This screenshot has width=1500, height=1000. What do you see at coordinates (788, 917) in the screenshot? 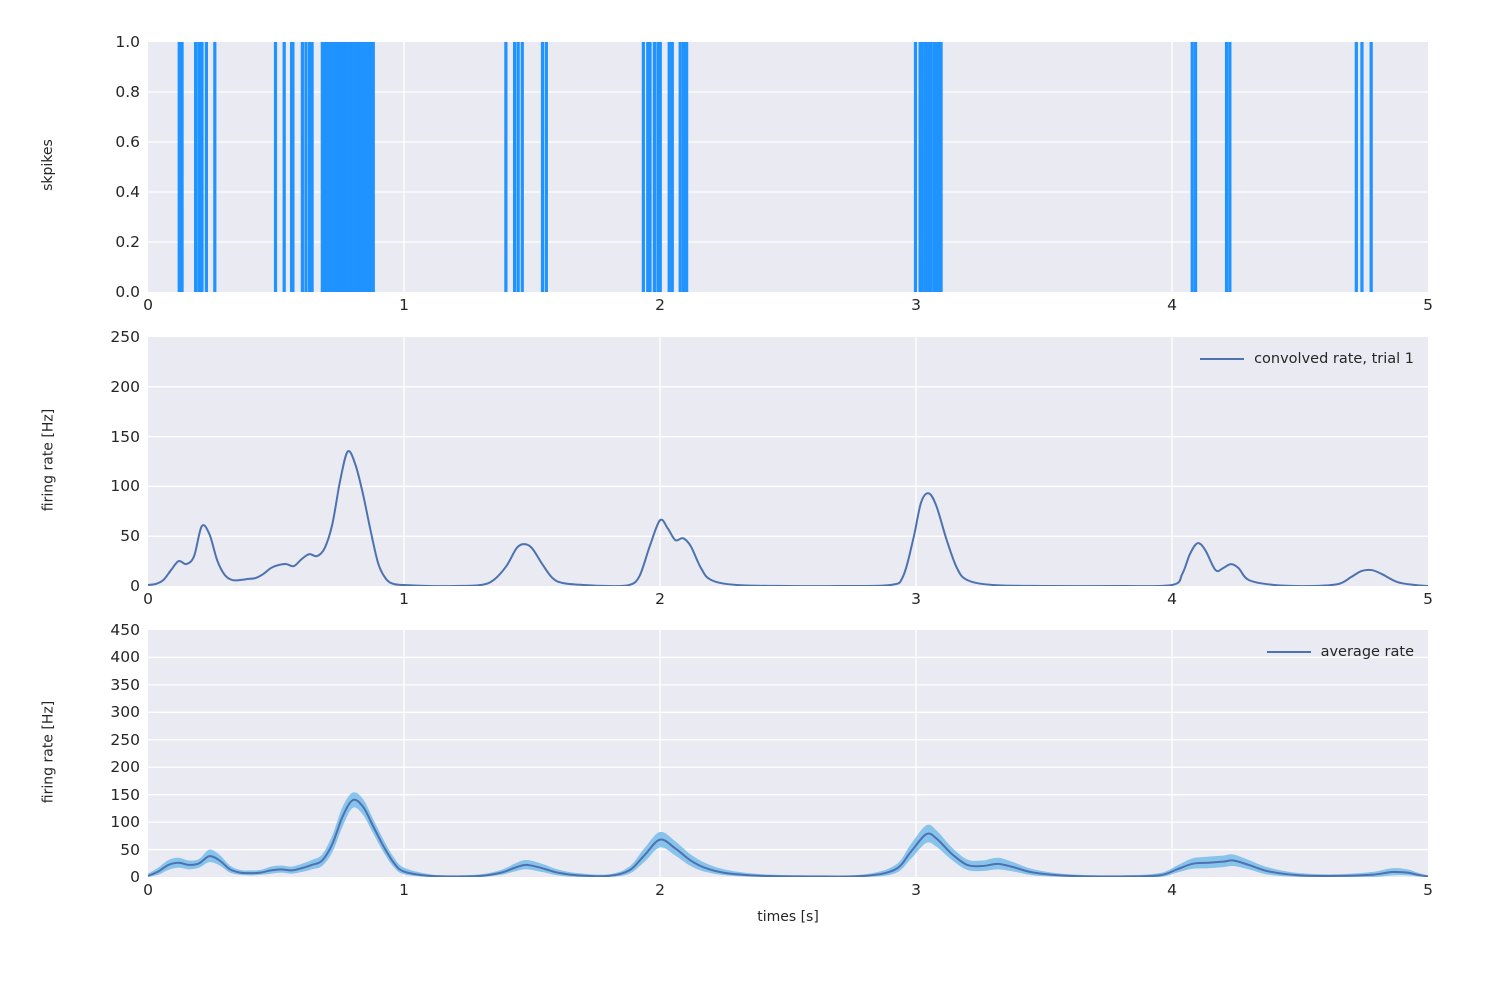
I see `xlabel-bottom: times [s]` at bounding box center [788, 917].